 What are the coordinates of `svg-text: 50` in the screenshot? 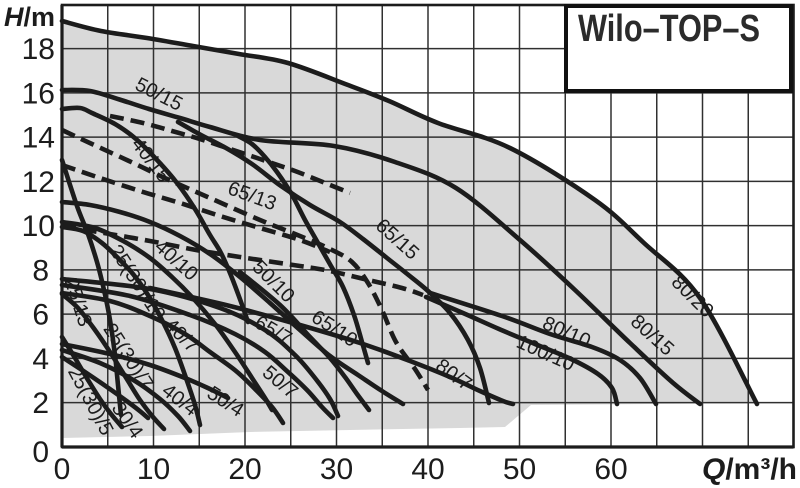 It's located at (519, 469).